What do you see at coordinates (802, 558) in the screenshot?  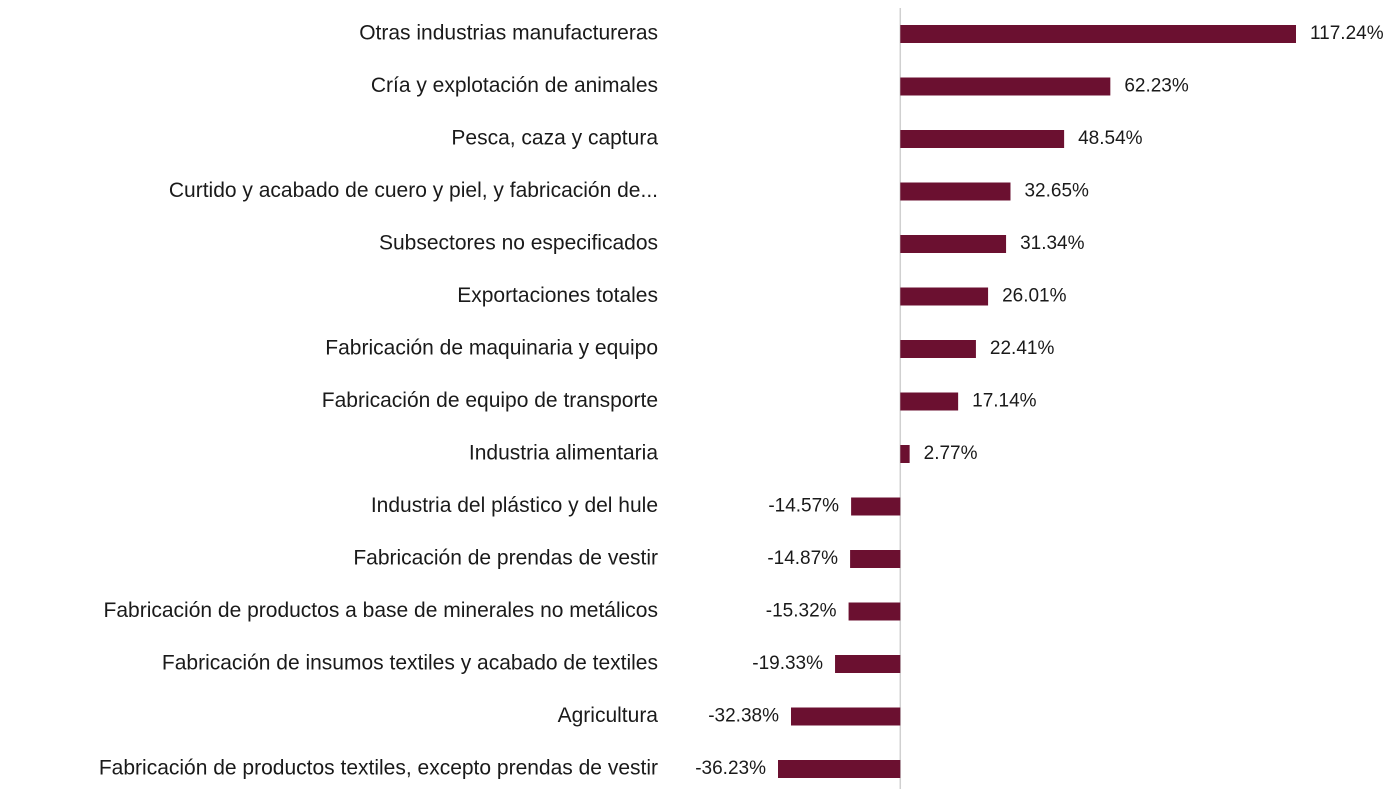 I see `value-label: -14.87%` at bounding box center [802, 558].